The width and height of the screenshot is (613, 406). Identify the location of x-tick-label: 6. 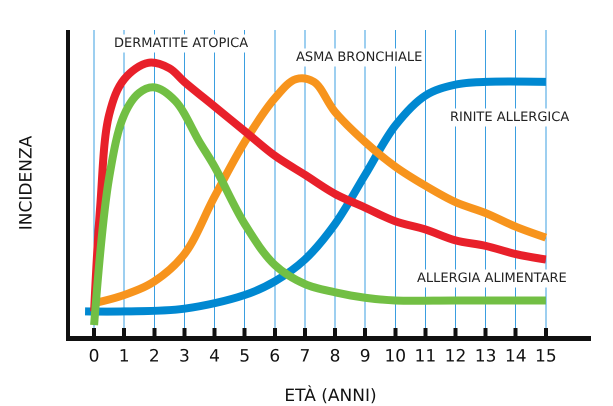
(274, 356).